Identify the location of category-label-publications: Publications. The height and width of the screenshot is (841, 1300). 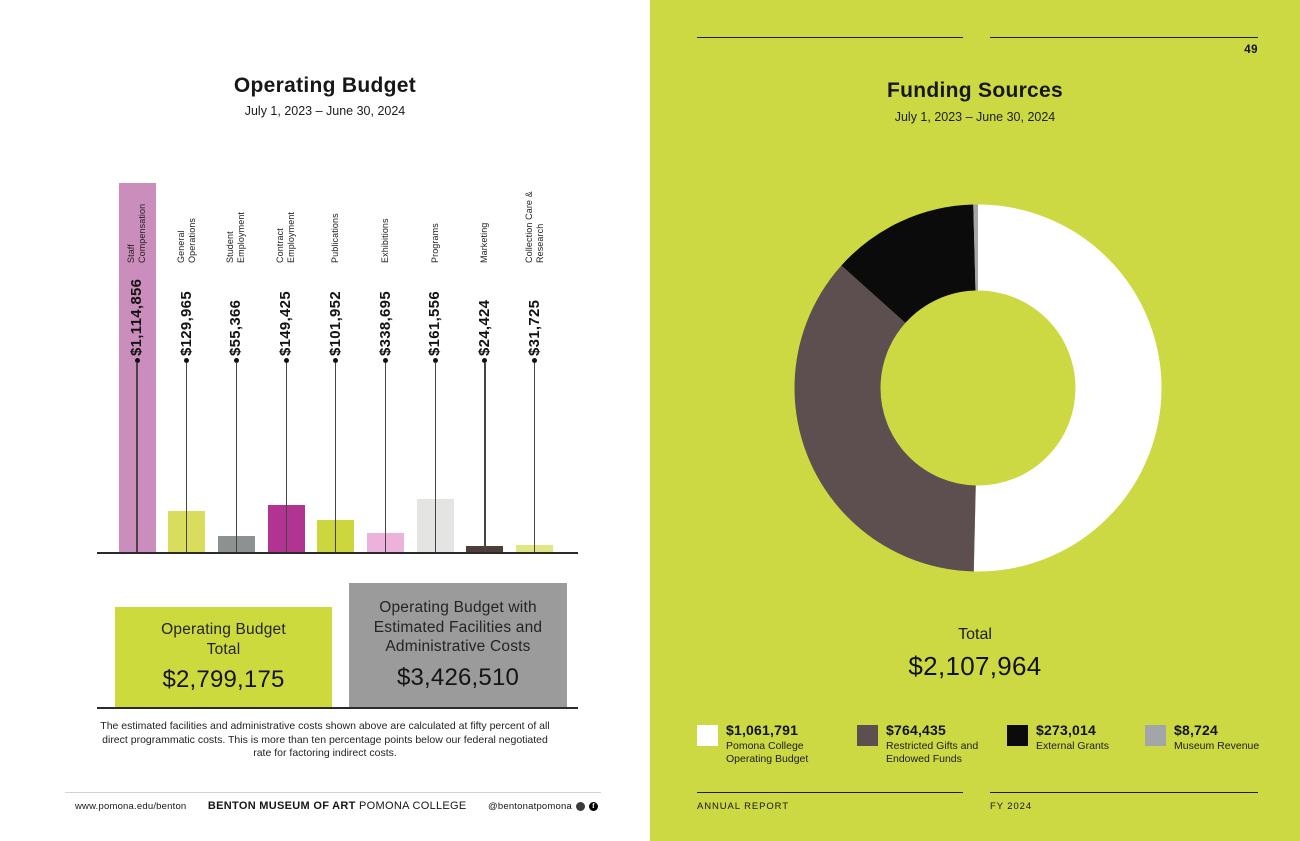
(335, 238).